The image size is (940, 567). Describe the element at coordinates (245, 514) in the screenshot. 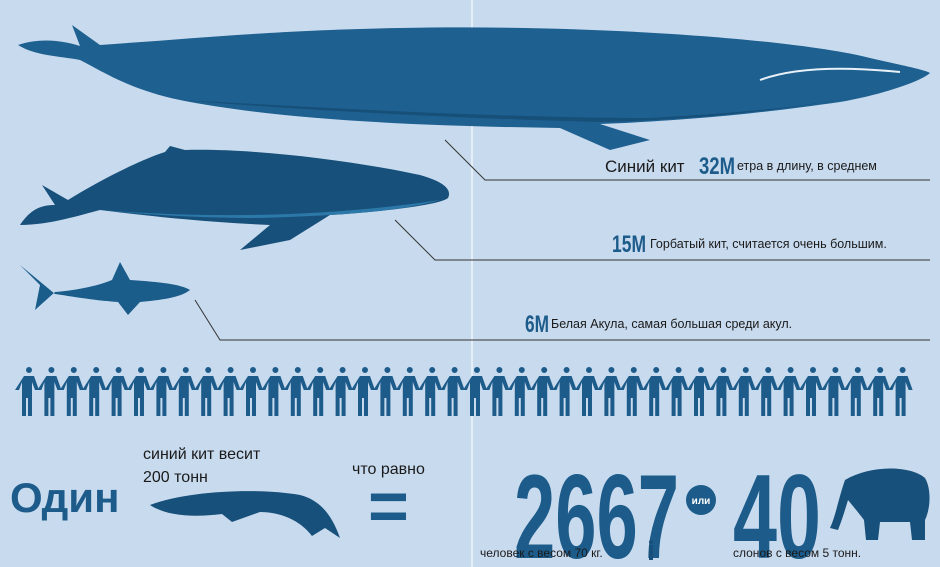

I see `small-whale` at that location.